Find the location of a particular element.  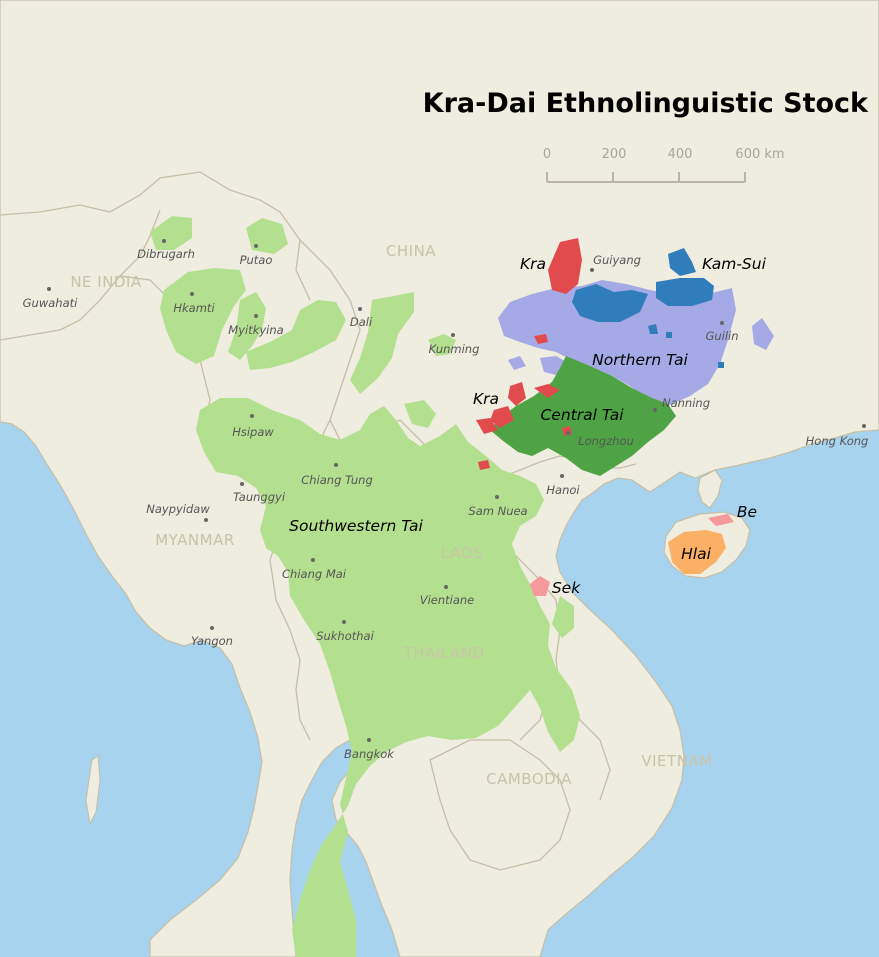

city-label-hkamti: Hkamti is located at coordinates (194, 308).